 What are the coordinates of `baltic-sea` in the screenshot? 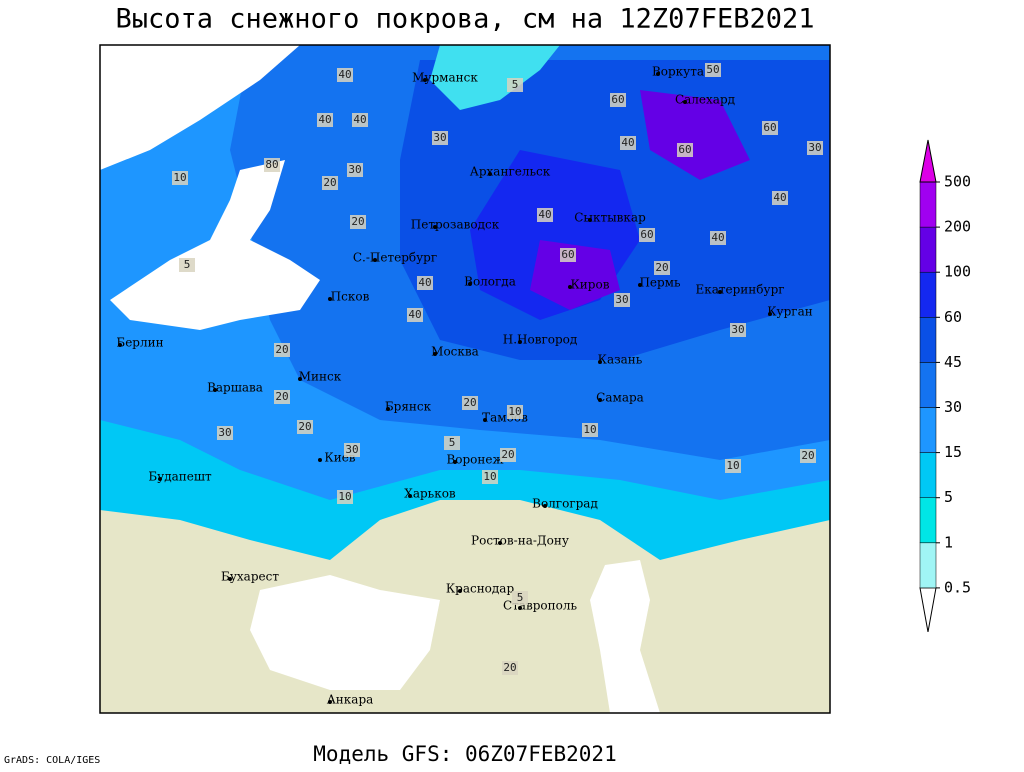 It's located at (215, 245).